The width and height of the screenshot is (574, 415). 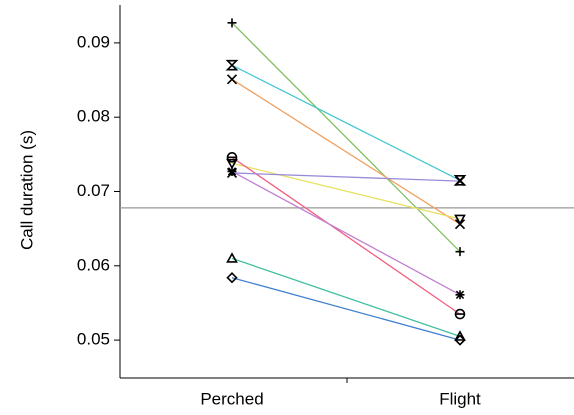 What do you see at coordinates (93, 116) in the screenshot?
I see `y-tick-label: 0.08` at bounding box center [93, 116].